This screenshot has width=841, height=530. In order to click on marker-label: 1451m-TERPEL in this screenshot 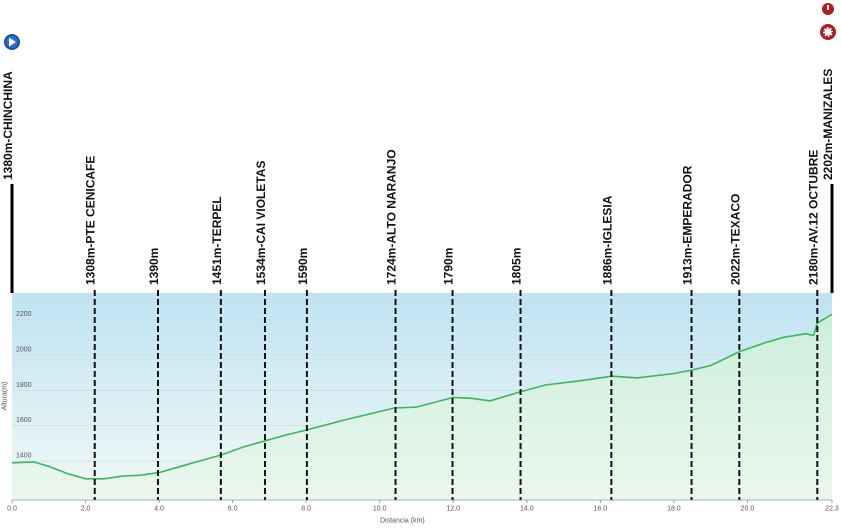, I will do `click(217, 240)`.